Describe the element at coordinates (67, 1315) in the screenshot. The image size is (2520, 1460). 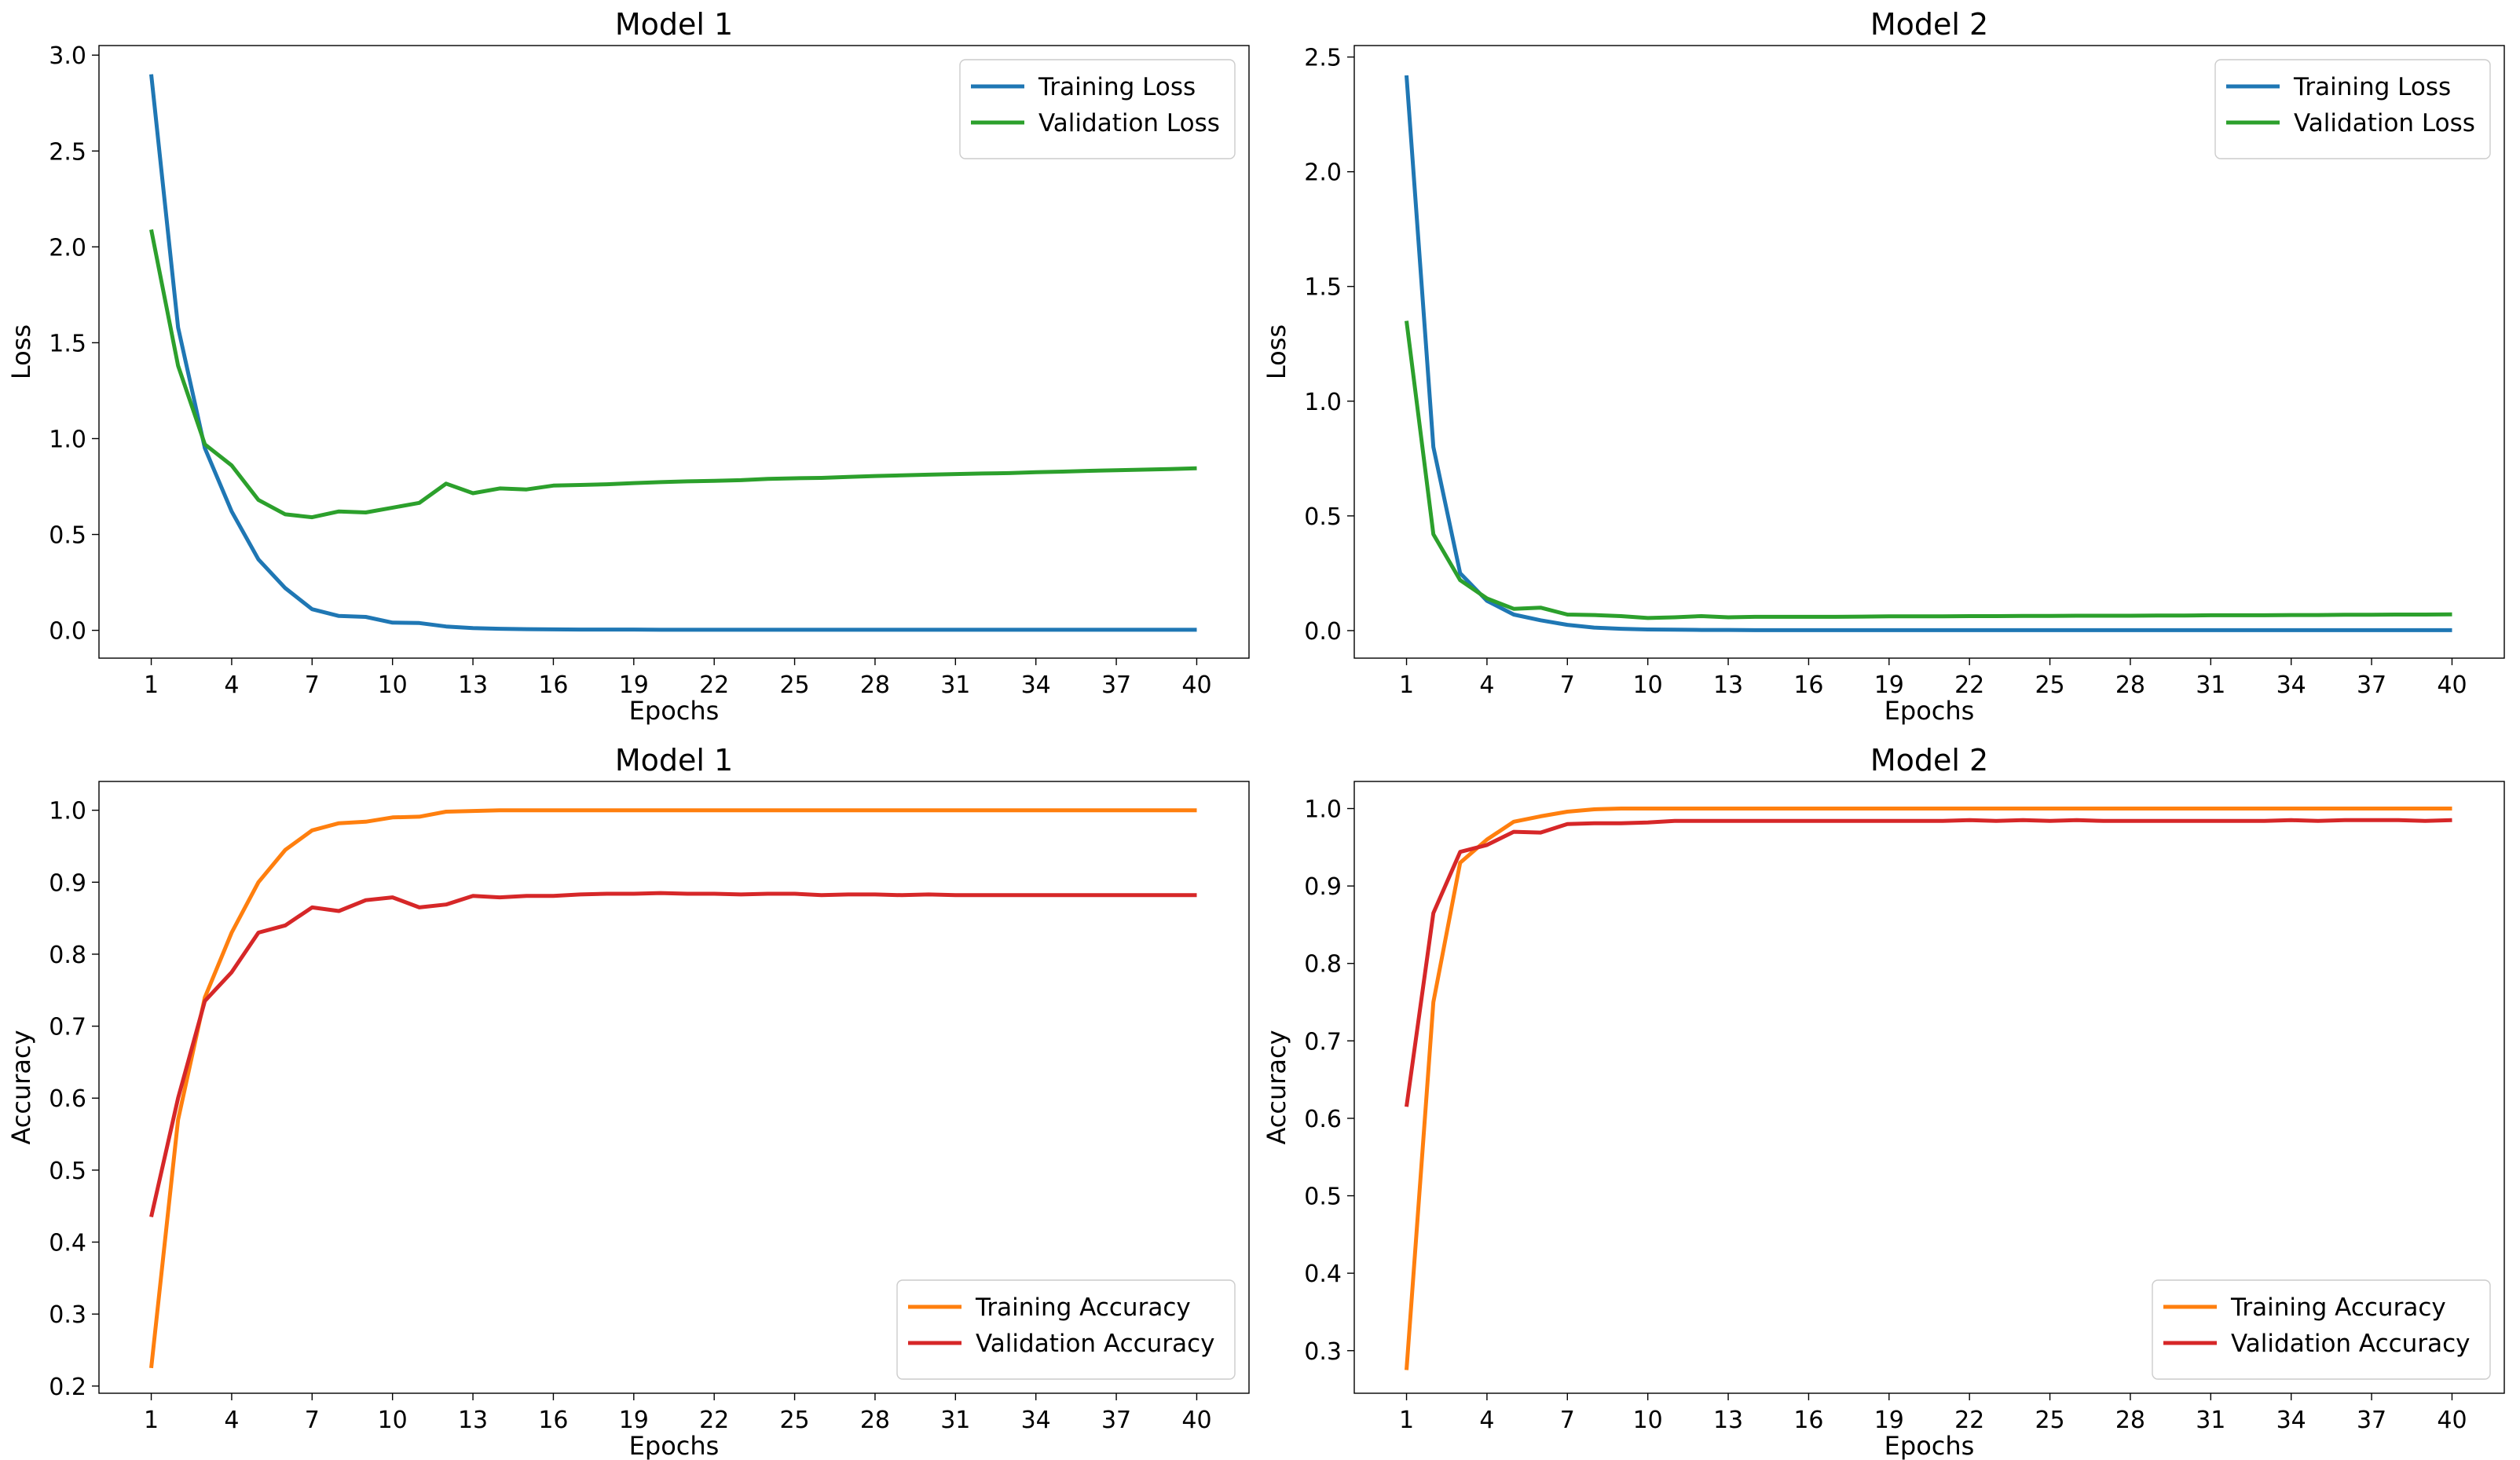
I see `y-tick-label: 0.3` at that location.